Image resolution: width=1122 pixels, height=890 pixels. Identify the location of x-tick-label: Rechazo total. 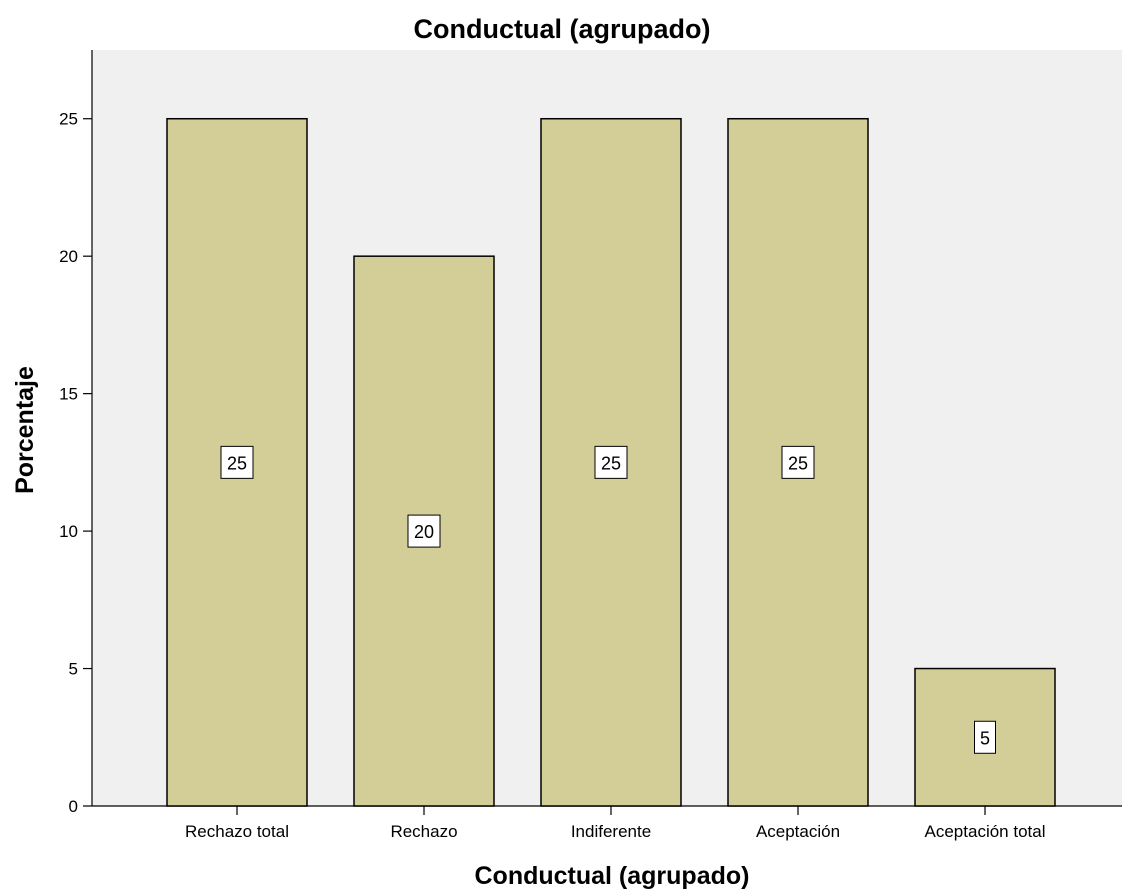
(237, 831).